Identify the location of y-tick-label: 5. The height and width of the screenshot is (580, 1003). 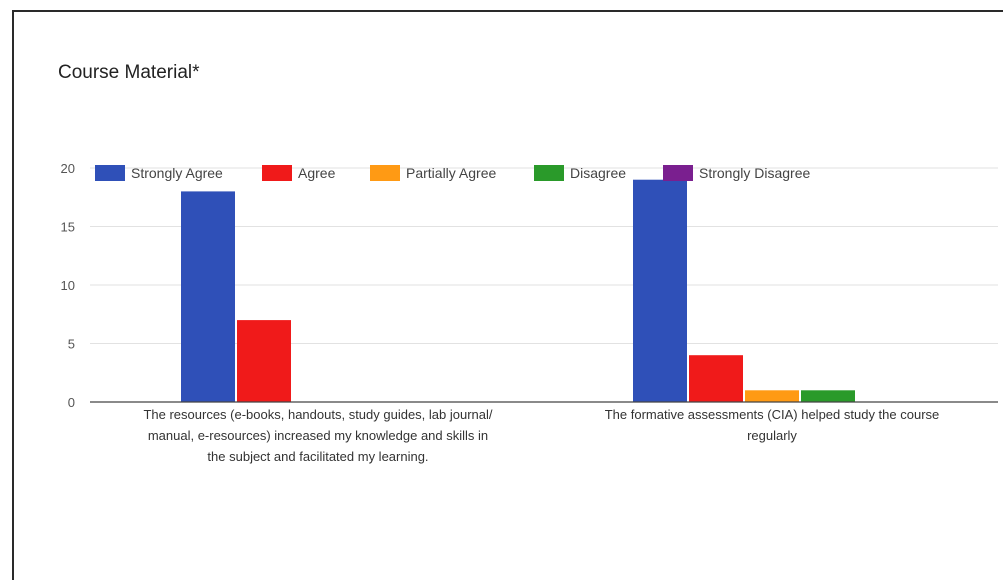
(71, 344).